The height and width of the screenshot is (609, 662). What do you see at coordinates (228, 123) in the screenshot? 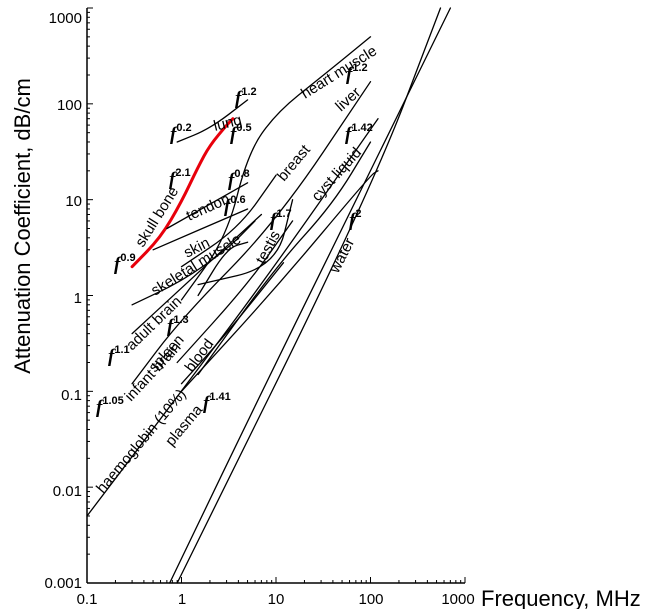
I see `series-label-lung: lung` at bounding box center [228, 123].